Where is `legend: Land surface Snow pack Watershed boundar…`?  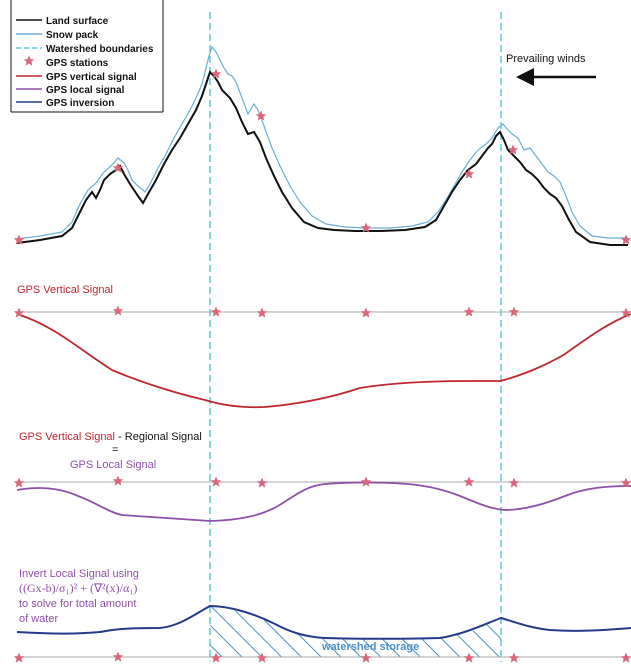 legend: Land surface Snow pack Watershed boundar… is located at coordinates (87, 56).